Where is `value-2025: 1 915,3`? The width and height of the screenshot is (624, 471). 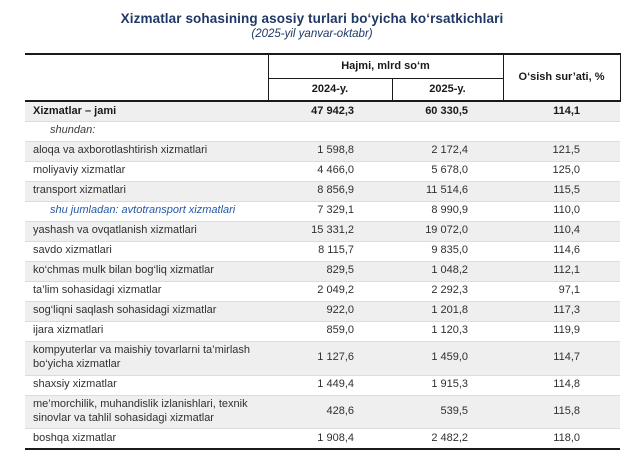
value-2025: 1 915,3 is located at coordinates (448, 385).